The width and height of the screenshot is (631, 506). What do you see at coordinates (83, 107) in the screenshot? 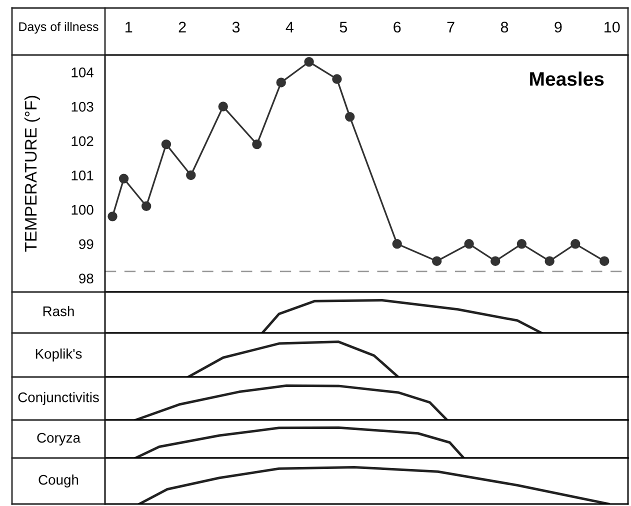
I see `y-tick-label: 103` at bounding box center [83, 107].